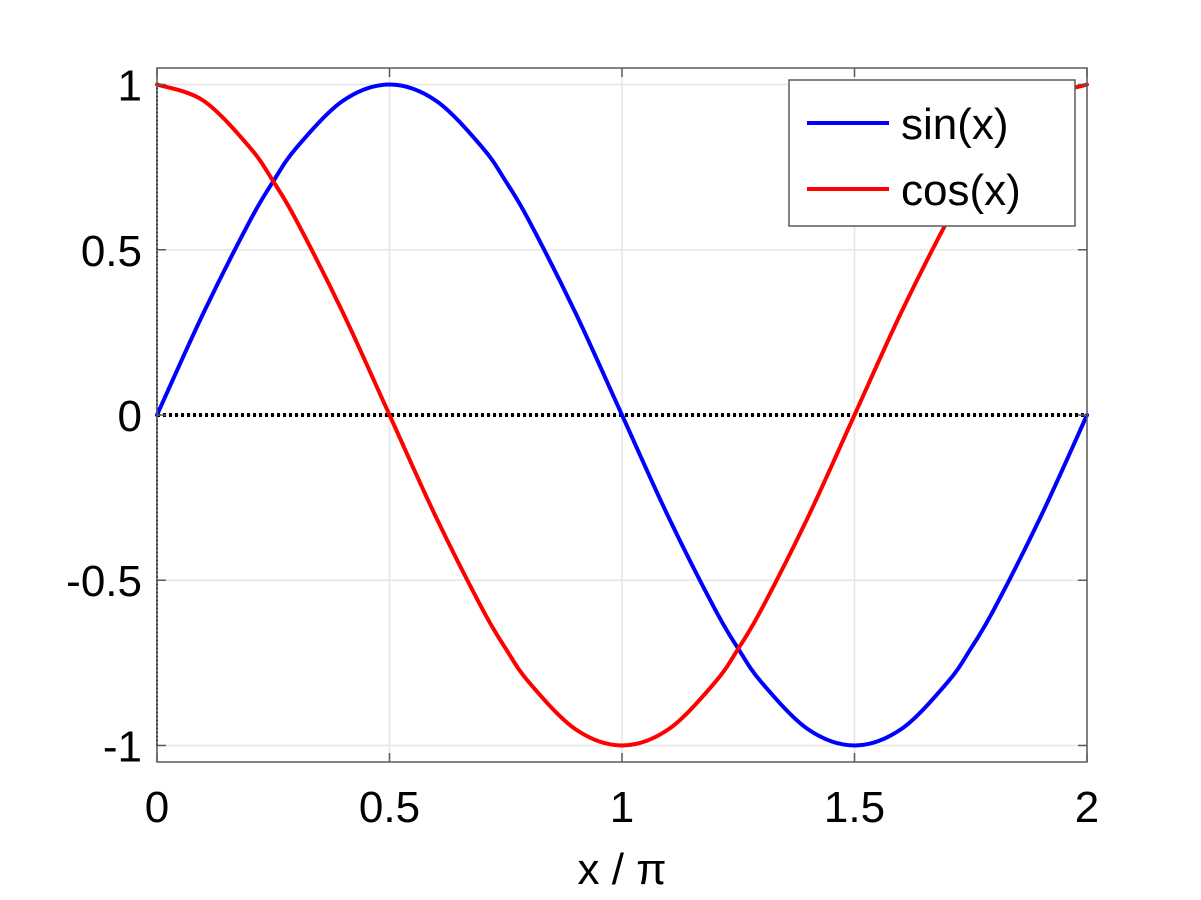  Describe the element at coordinates (122, 746) in the screenshot. I see `y-tick-label: -1` at that location.